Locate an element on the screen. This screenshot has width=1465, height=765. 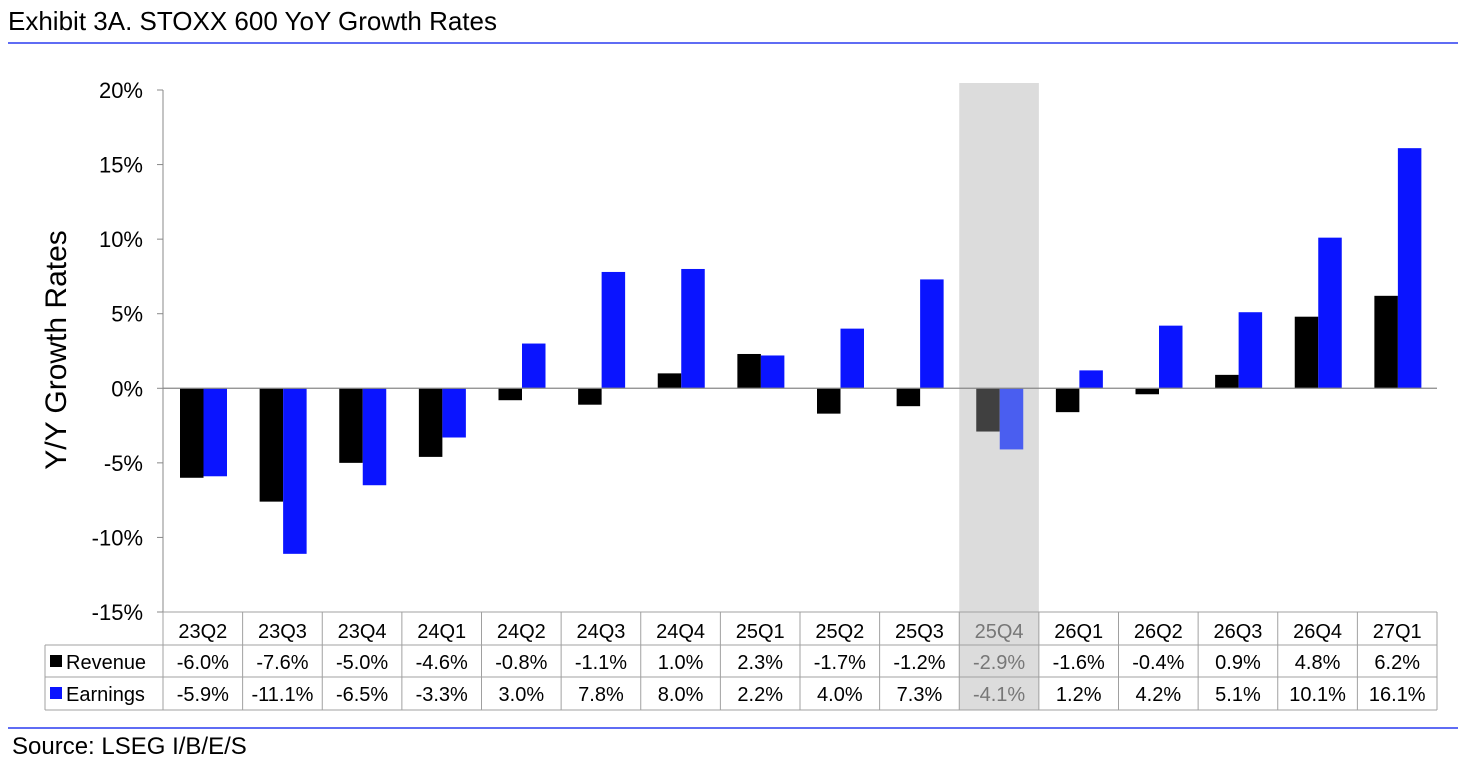
data-label-earnings: 16.1% is located at coordinates (1397, 695).